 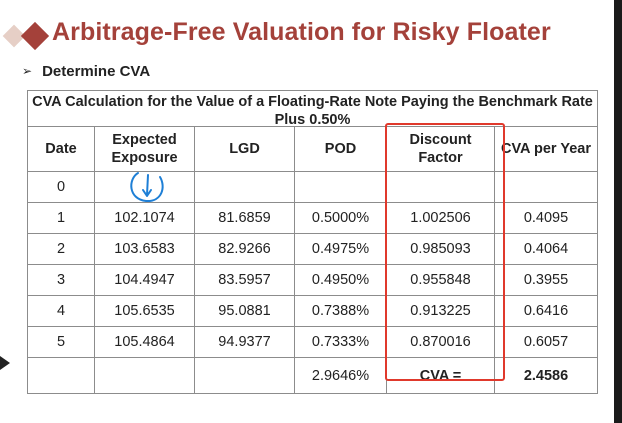 I want to click on header-date: Date, so click(x=61, y=149).